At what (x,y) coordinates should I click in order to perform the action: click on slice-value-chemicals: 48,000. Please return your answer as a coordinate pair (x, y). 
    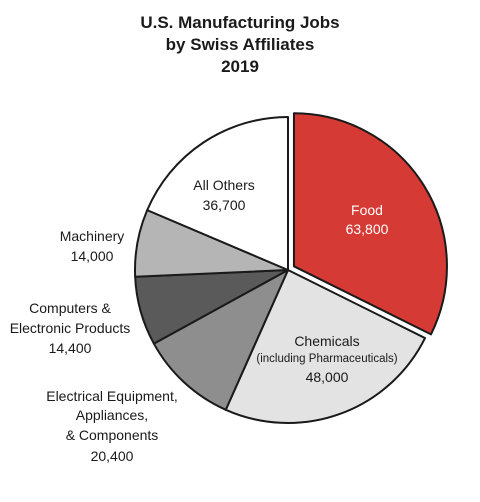
    Looking at the image, I should click on (327, 377).